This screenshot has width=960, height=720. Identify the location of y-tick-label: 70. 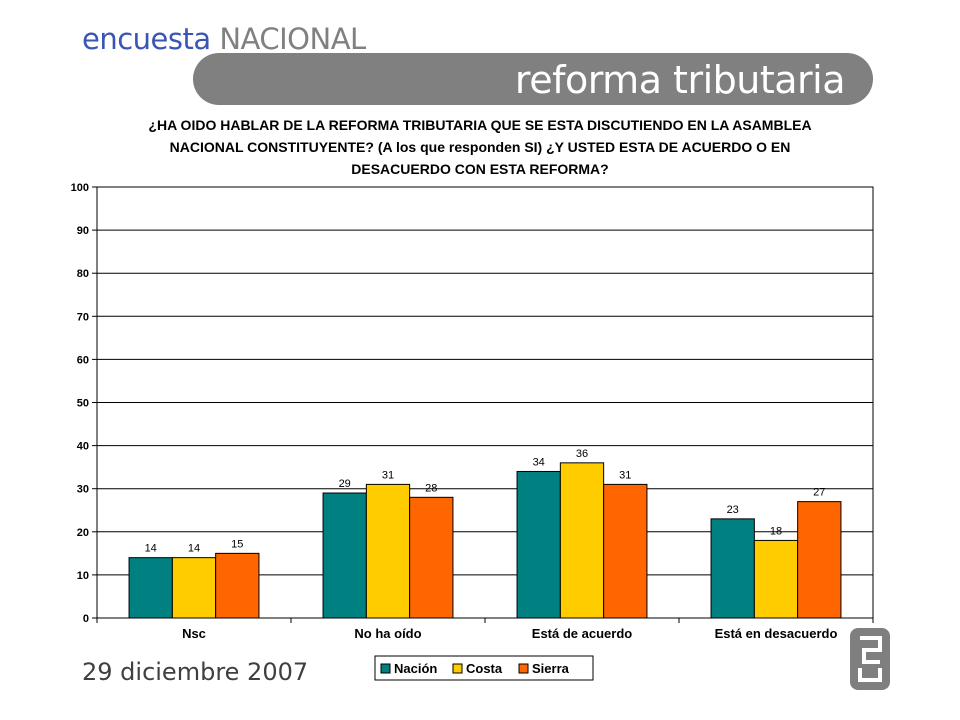
(83, 317).